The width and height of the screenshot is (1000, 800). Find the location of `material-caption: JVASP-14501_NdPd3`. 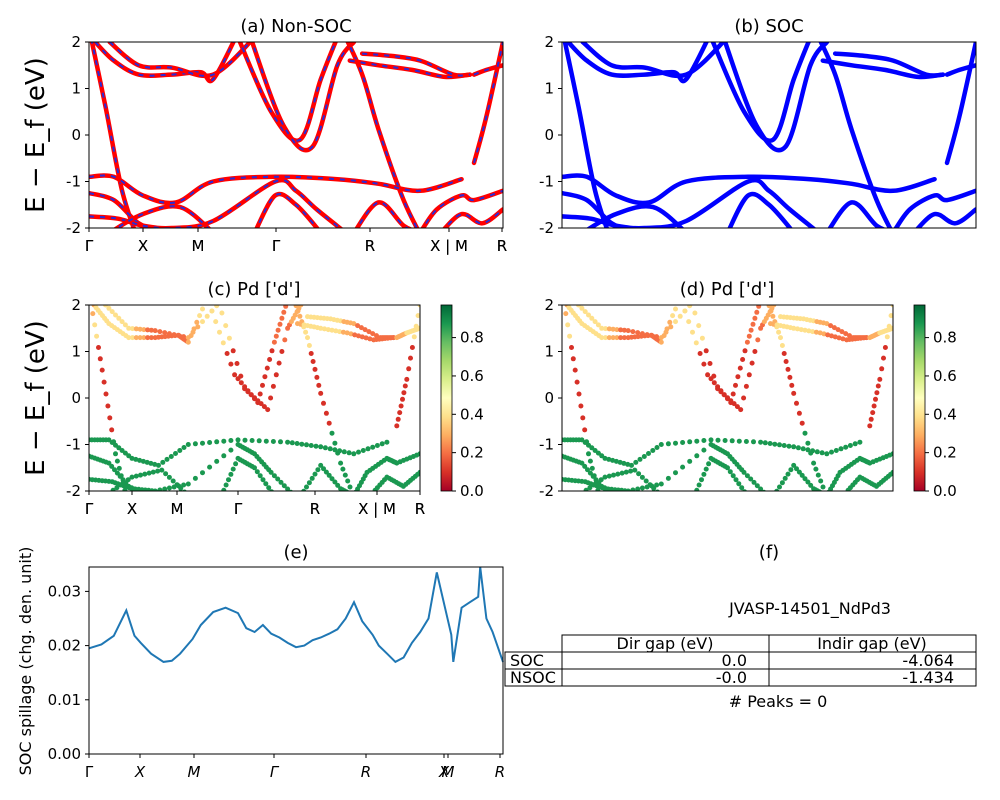

material-caption: JVASP-14501_NdPd3 is located at coordinates (809, 609).